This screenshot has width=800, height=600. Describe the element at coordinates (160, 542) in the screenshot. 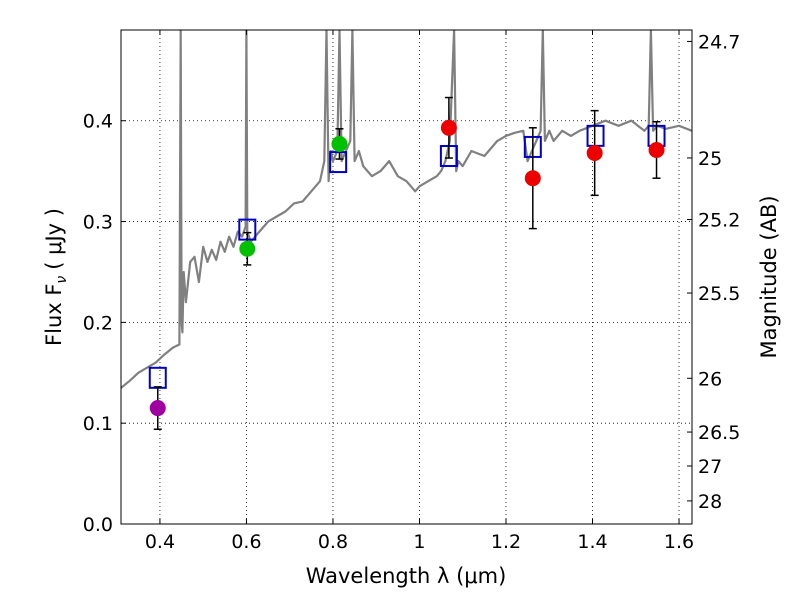

I see `x-tick-label: 0.4` at that location.